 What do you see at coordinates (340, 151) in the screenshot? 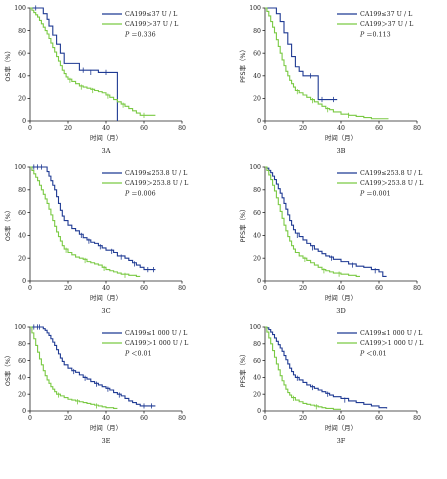
I see `panel-caption: 3B` at bounding box center [340, 151].